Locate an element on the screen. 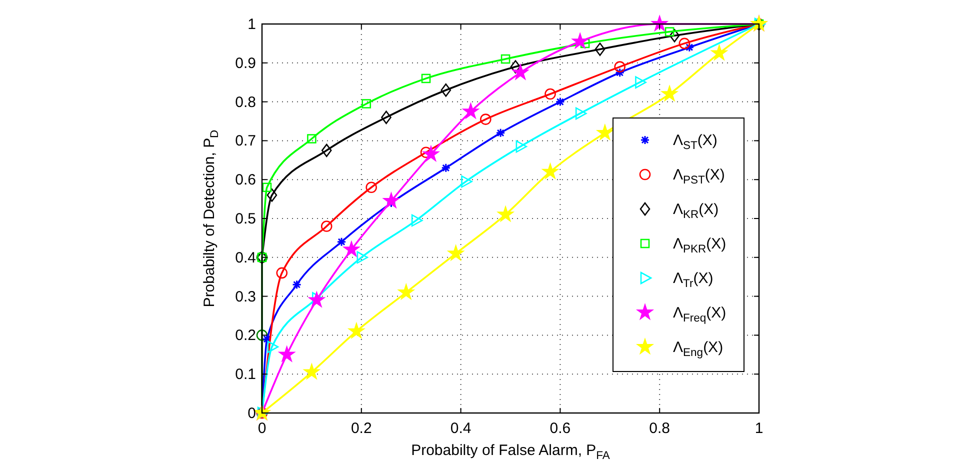 The width and height of the screenshot is (962, 466). legend-label: Λ$_{Freq}$(X) is located at coordinates (699, 314).